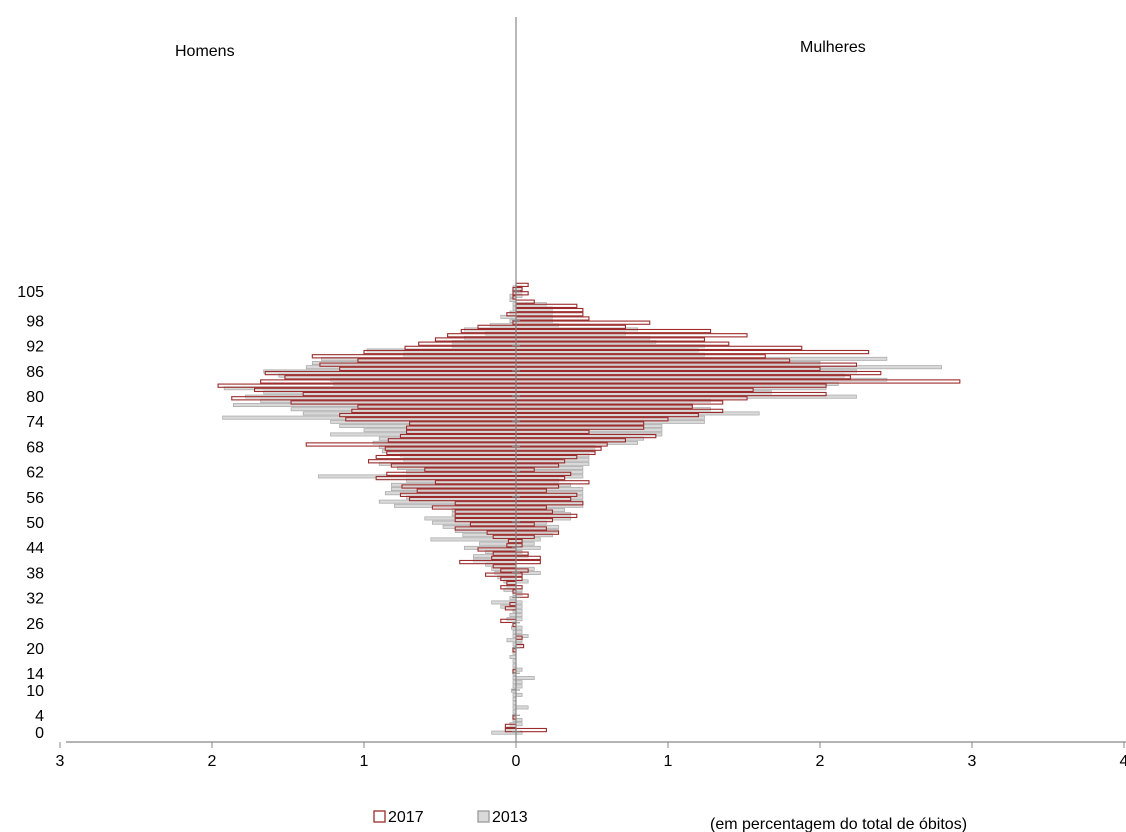  What do you see at coordinates (364, 761) in the screenshot?
I see `x-tick-label-2: 1` at bounding box center [364, 761].